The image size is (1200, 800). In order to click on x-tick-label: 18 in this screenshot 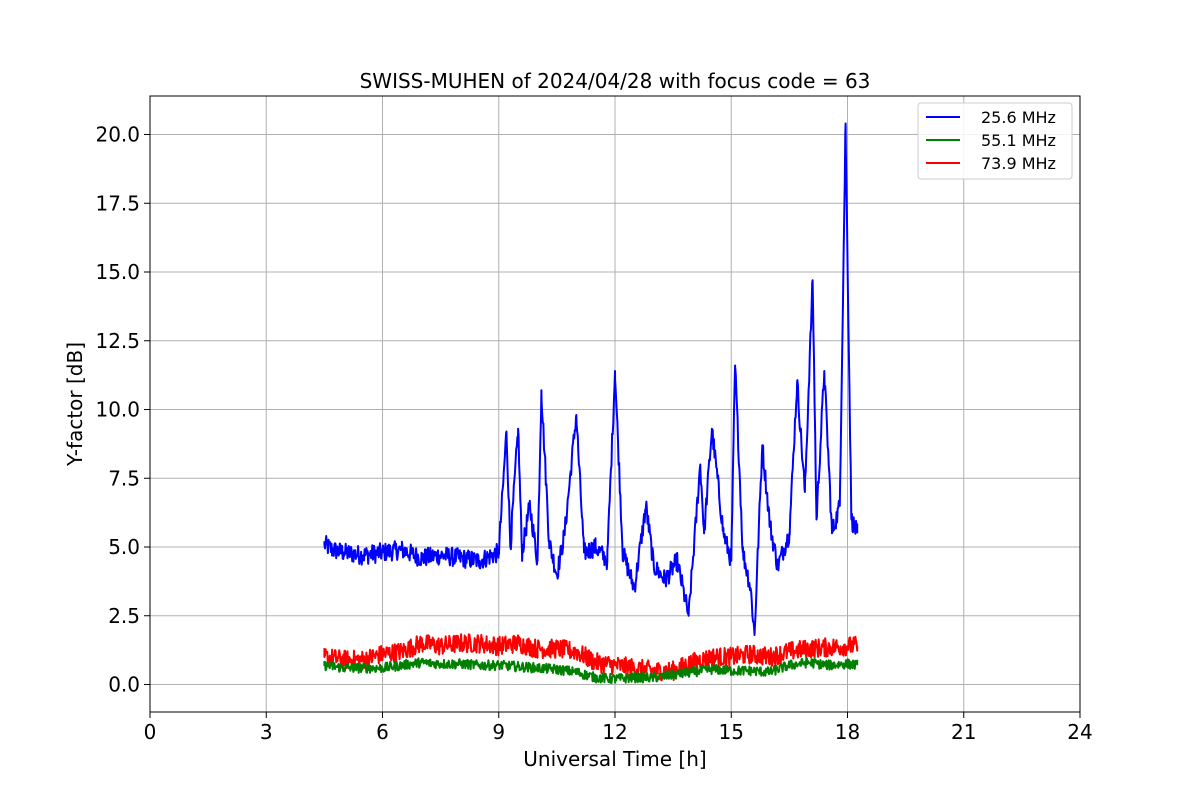, I will do `click(847, 732)`.